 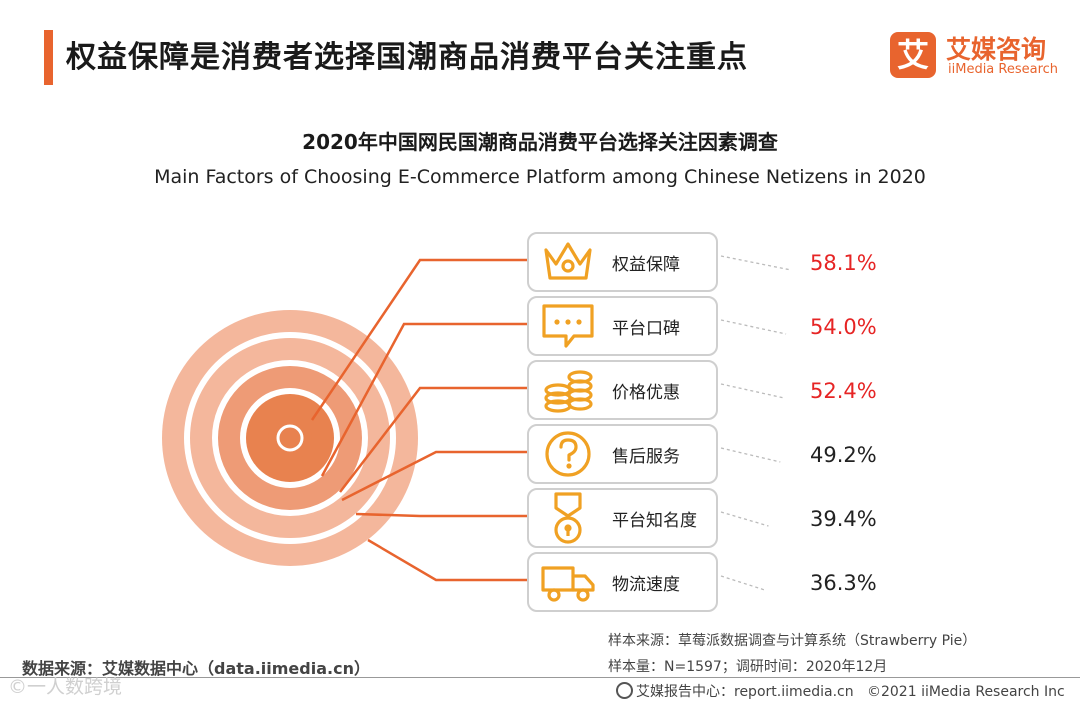 What do you see at coordinates (646, 265) in the screenshot?
I see `factor-label: 权益保障` at bounding box center [646, 265].